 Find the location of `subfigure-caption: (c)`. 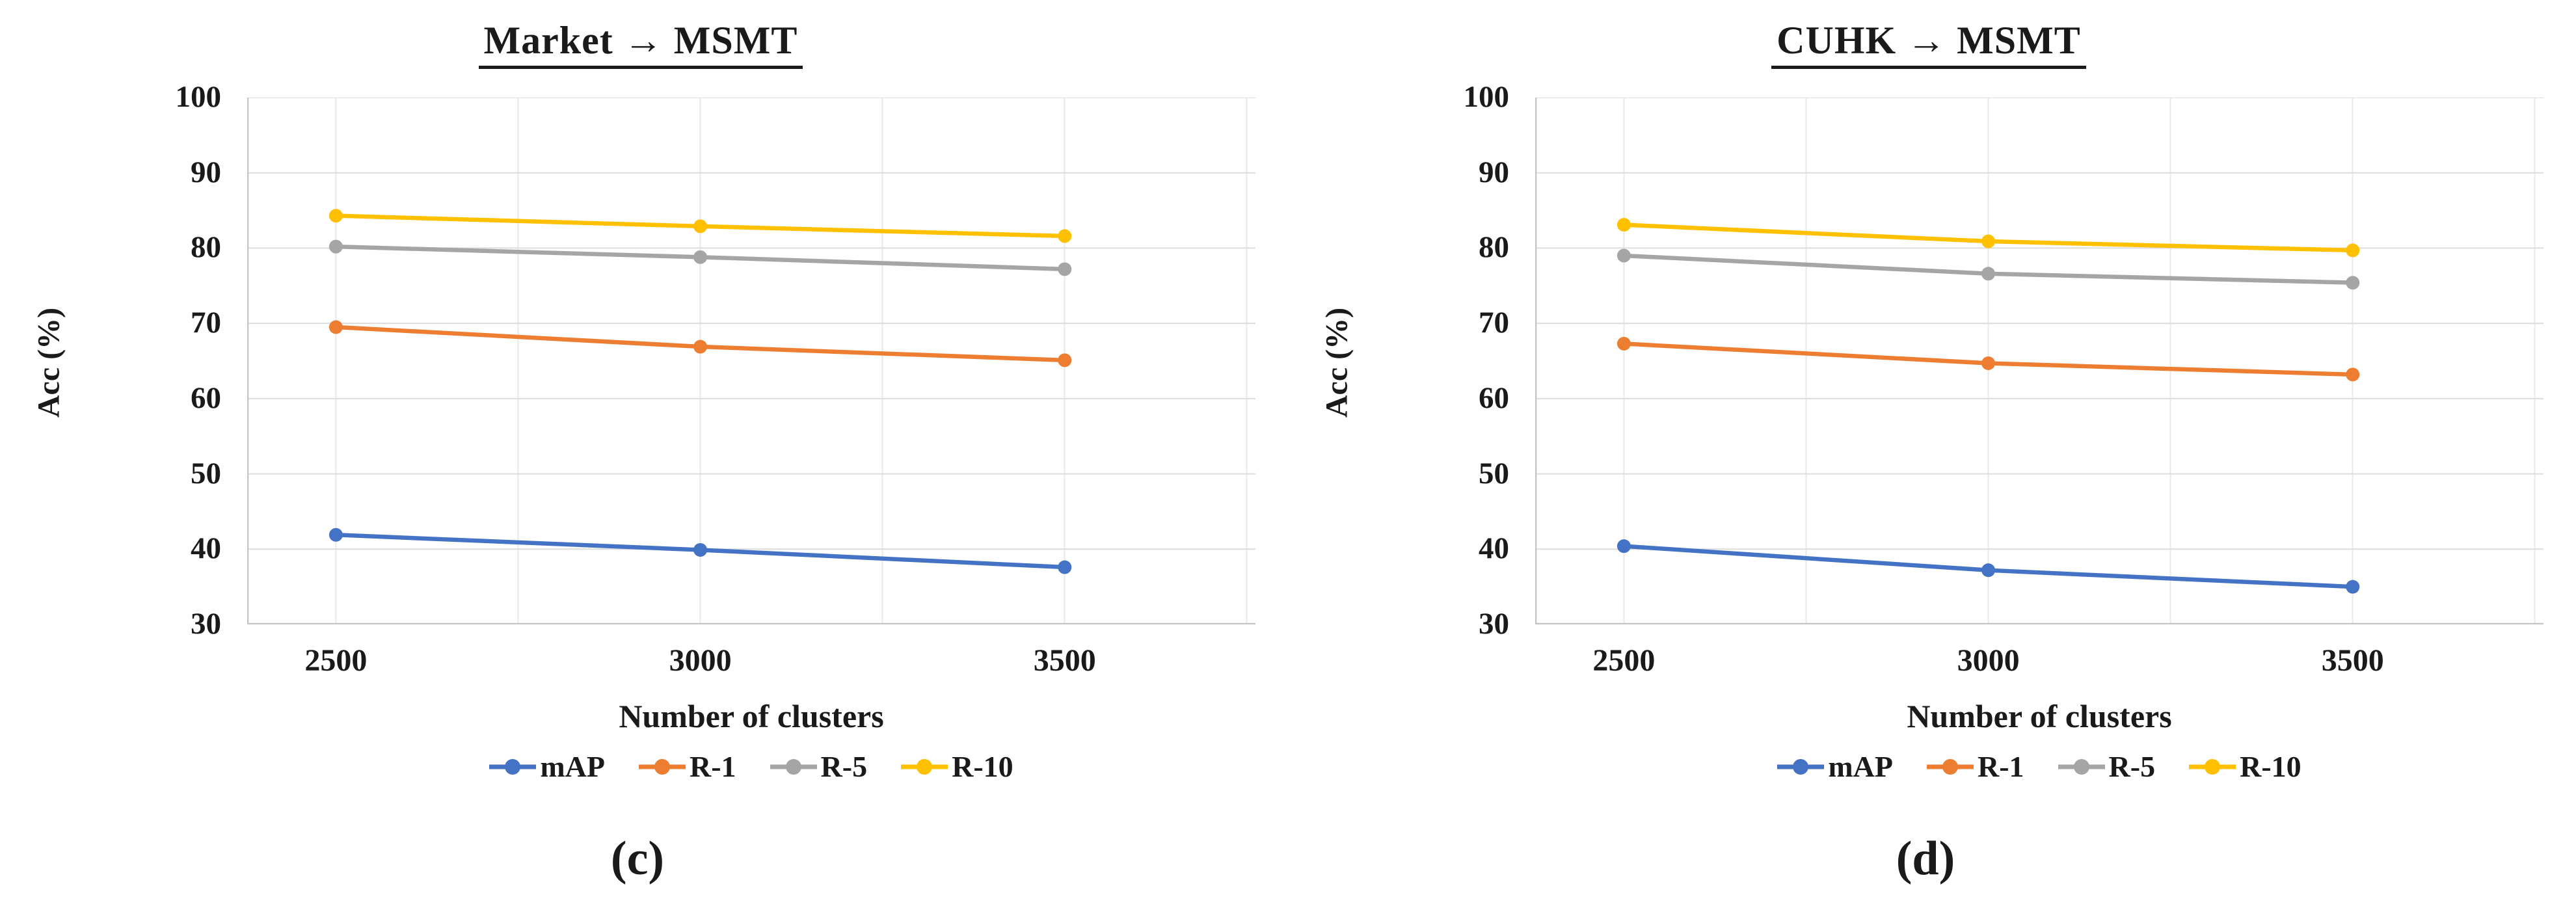

subfigure-caption: (c) is located at coordinates (637, 858).